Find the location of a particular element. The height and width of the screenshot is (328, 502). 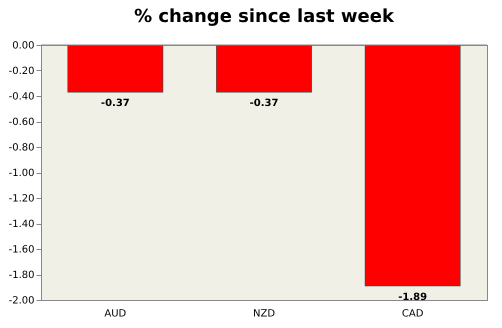

y-tick-label: -2.00 is located at coordinates (21, 301).